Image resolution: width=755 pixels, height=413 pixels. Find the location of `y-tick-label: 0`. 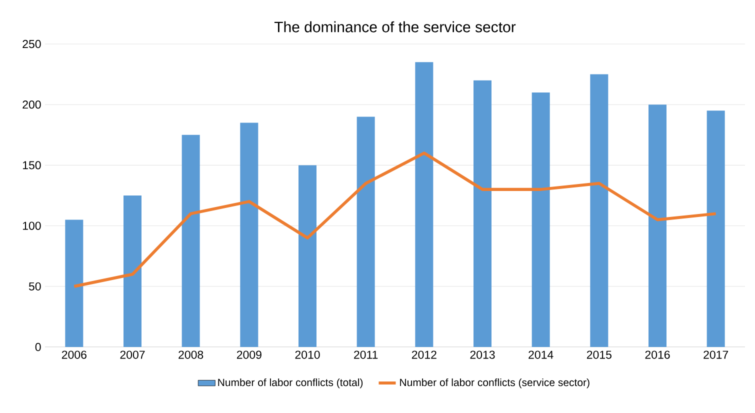

y-tick-label: 0 is located at coordinates (38, 347).